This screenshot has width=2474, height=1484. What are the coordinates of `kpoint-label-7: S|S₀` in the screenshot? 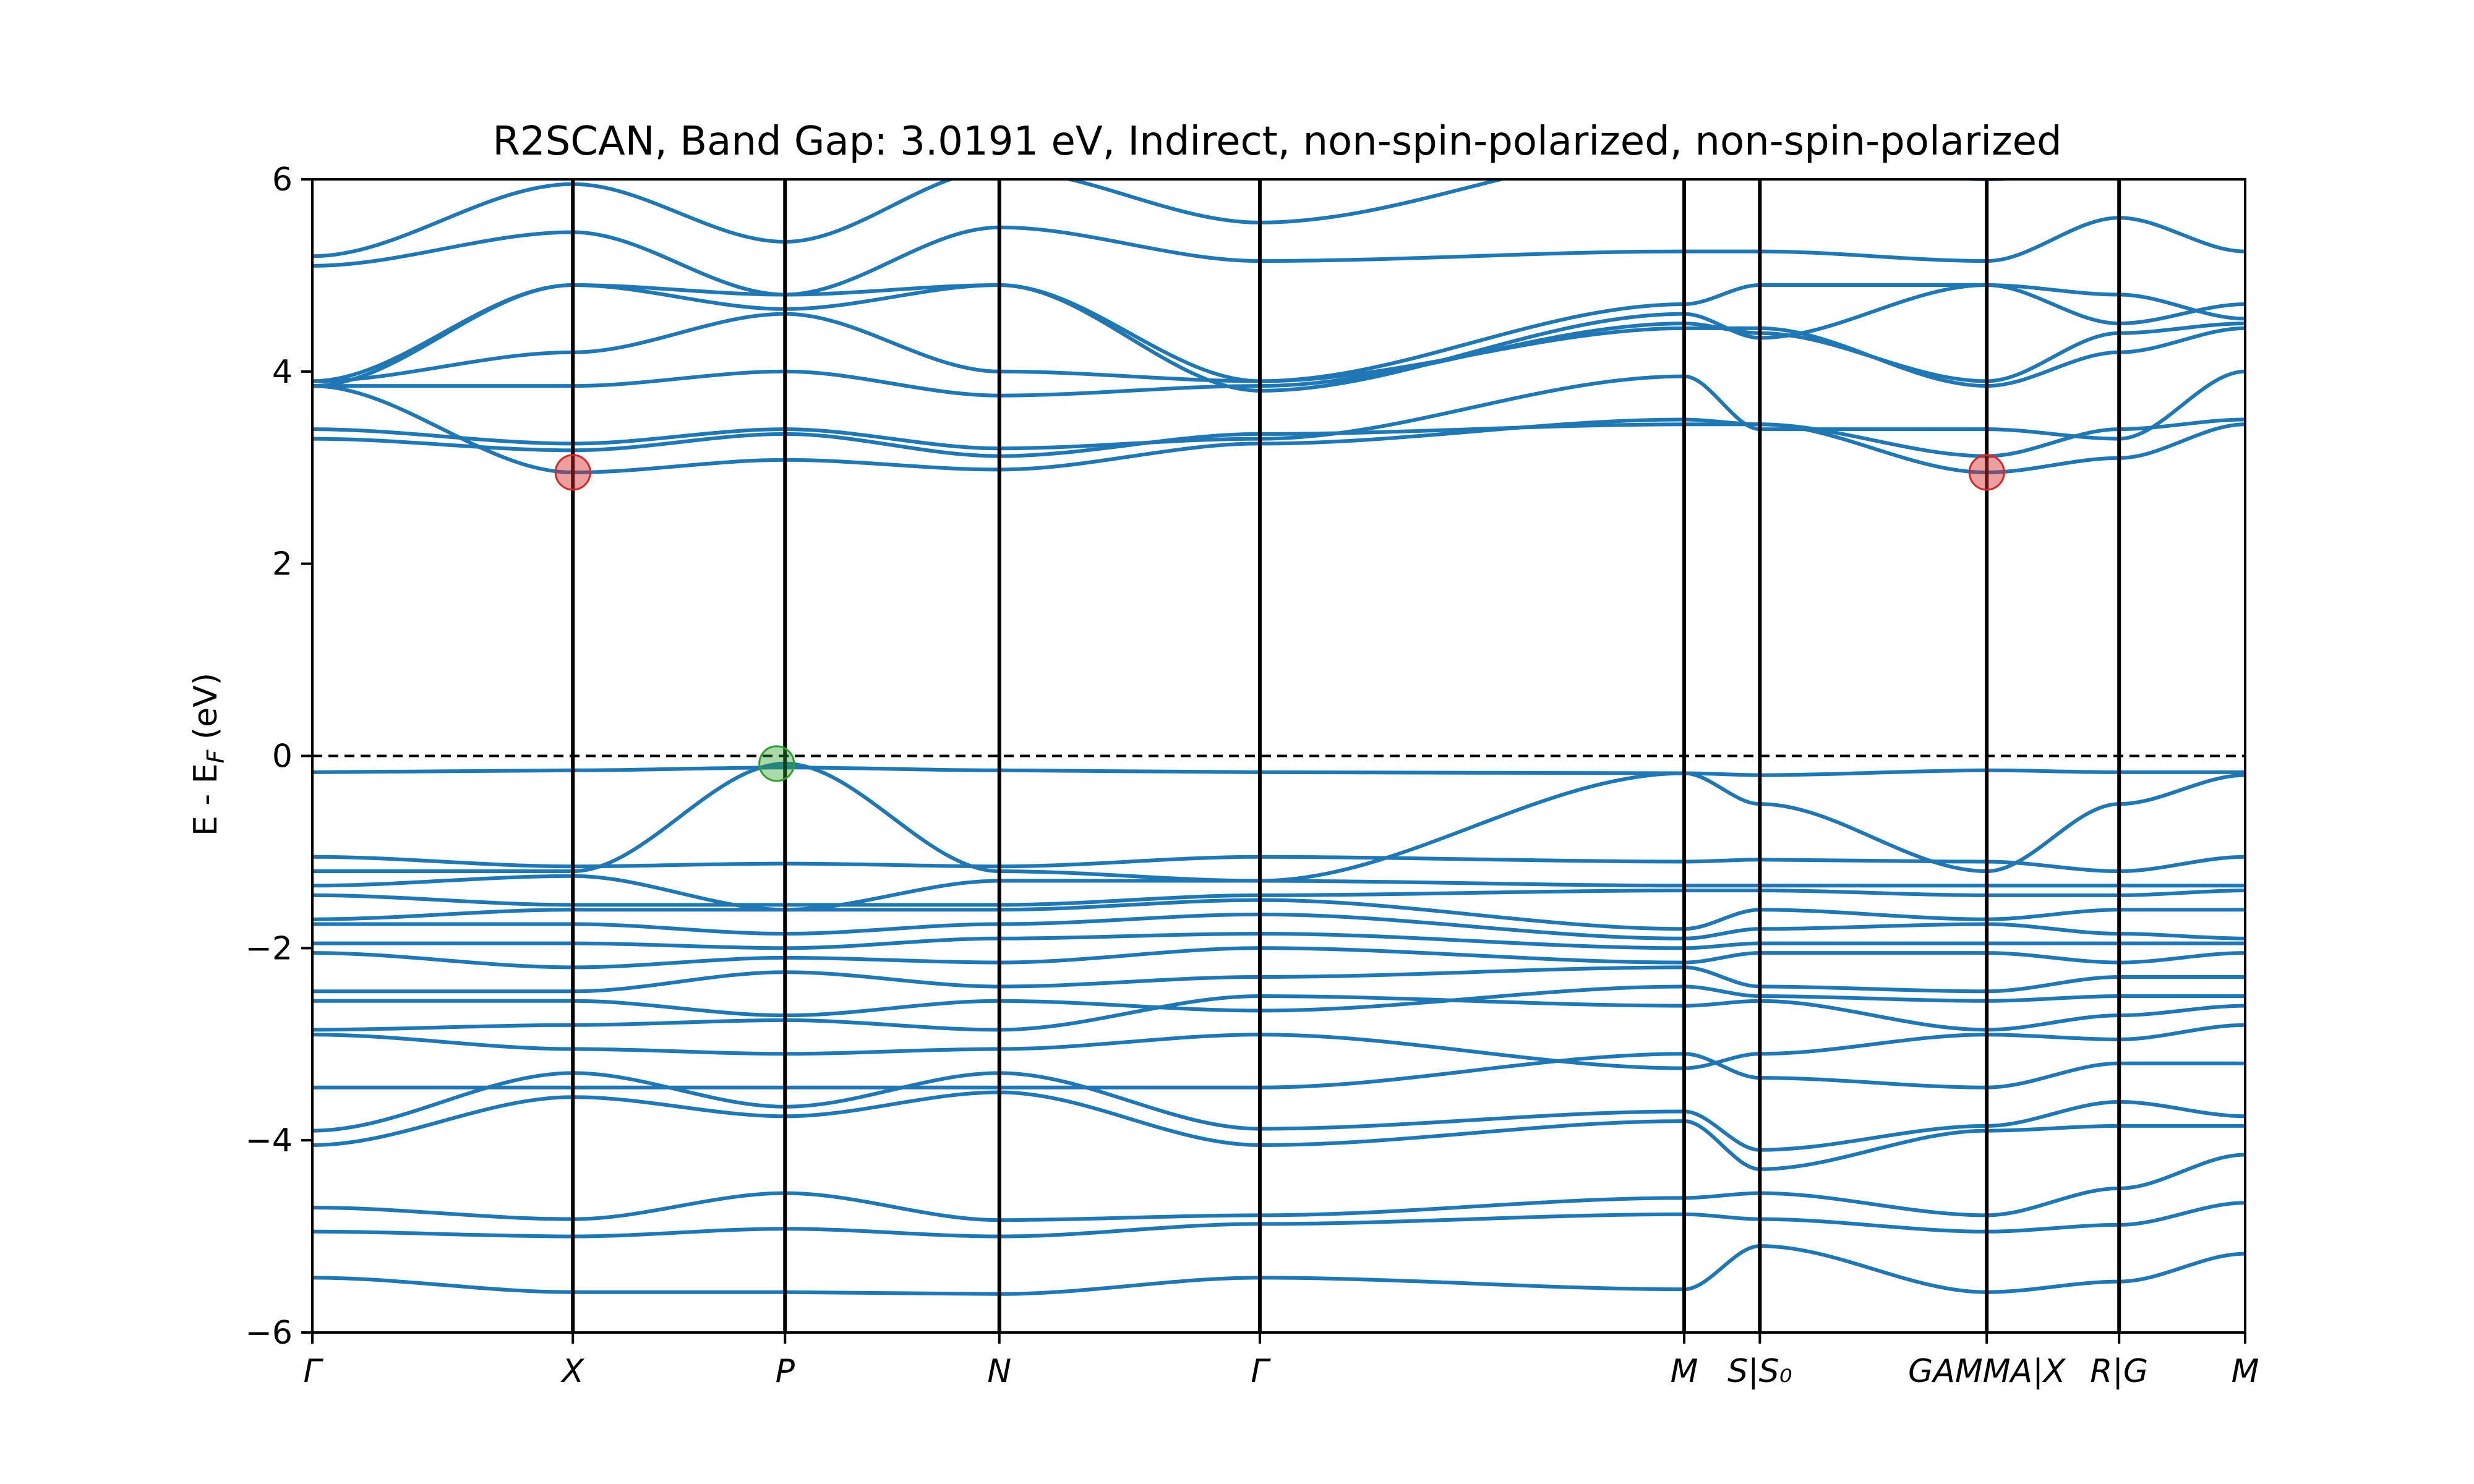 It's located at (1760, 1371).